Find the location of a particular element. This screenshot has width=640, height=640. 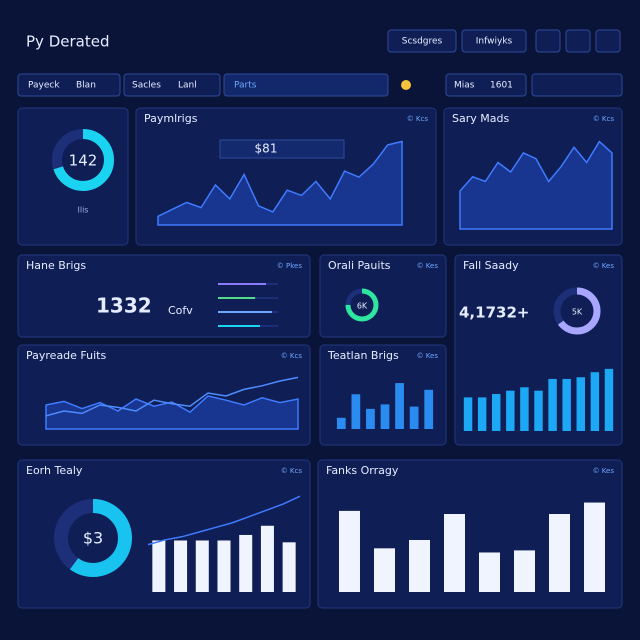

panel-title: Fall Saady is located at coordinates (491, 265).